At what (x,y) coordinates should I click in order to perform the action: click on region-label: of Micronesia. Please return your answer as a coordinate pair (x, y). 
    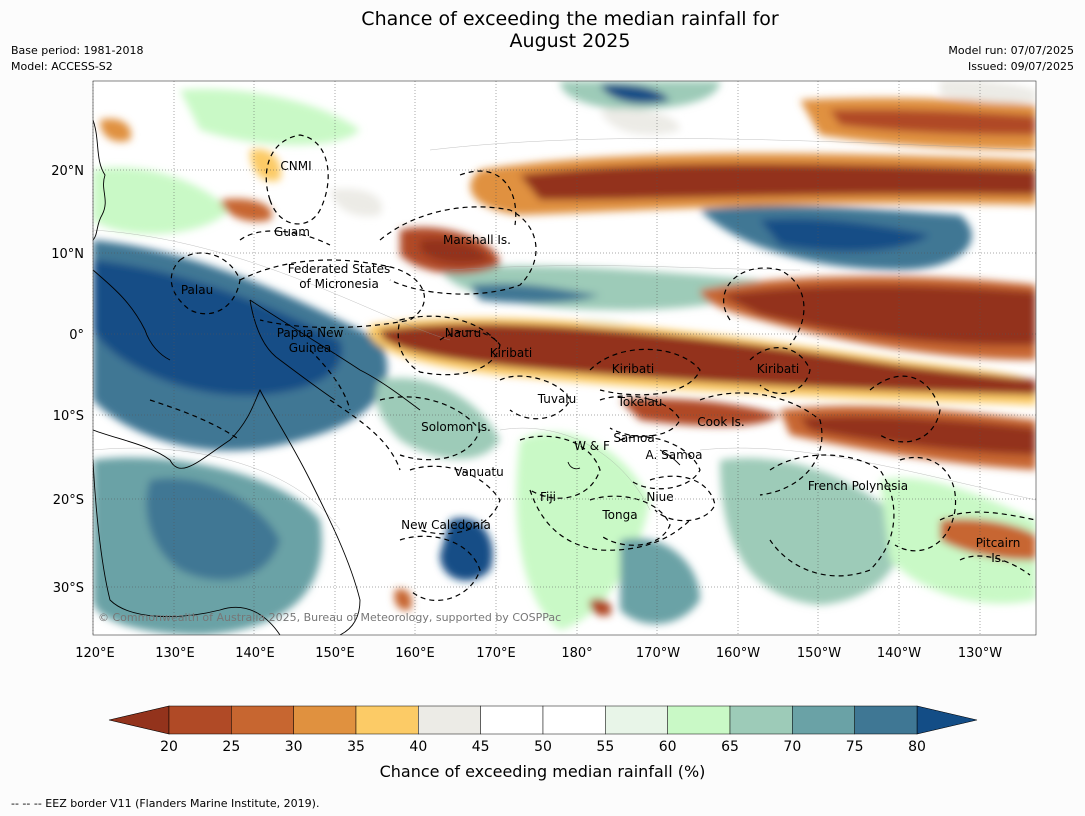
    Looking at the image, I should click on (339, 284).